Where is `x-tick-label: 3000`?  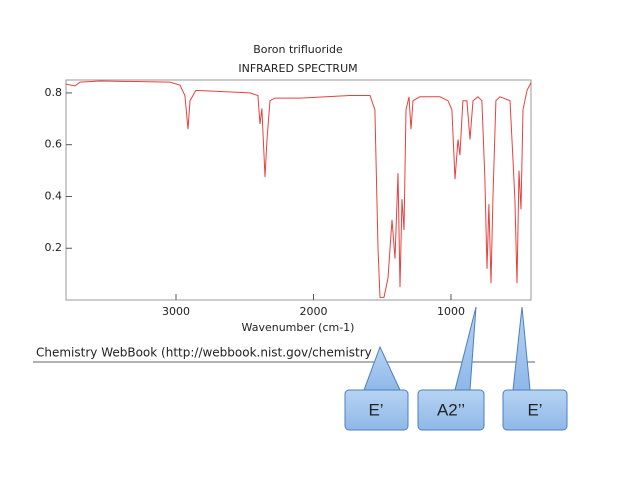 x-tick-label: 3000 is located at coordinates (176, 311).